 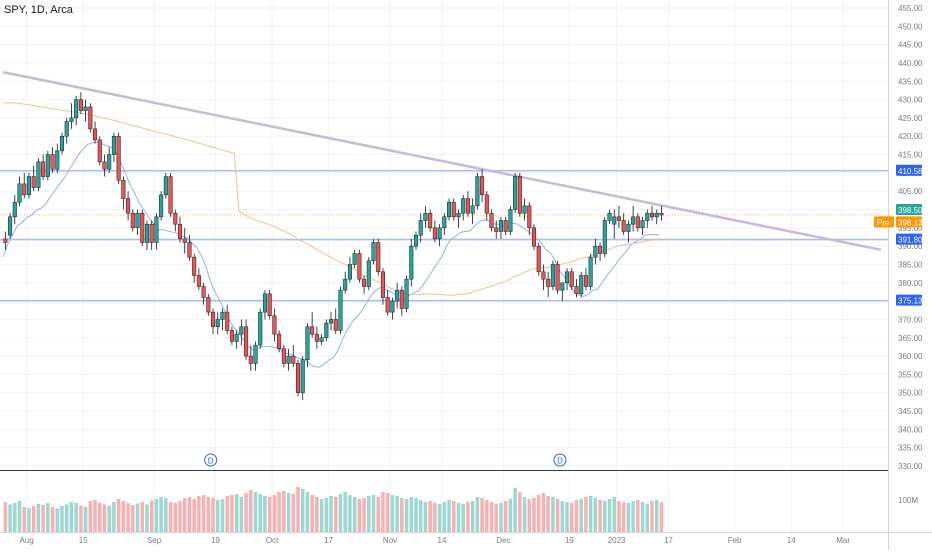 What do you see at coordinates (668, 540) in the screenshot?
I see `x-tick-label: 17` at bounding box center [668, 540].